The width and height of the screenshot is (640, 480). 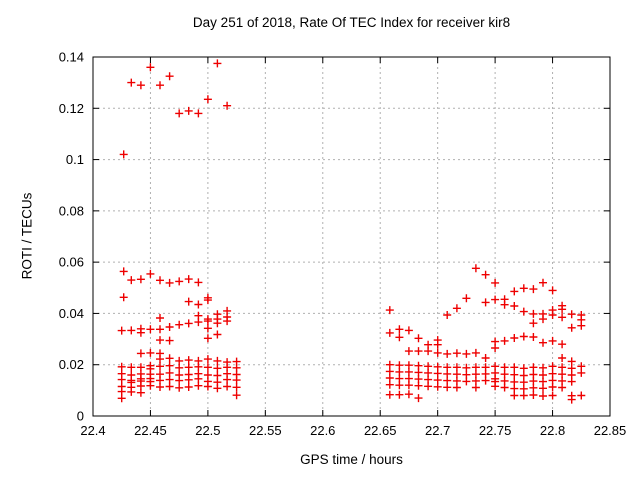 I want to click on y-tick-label: 0.1, so click(x=75, y=159).